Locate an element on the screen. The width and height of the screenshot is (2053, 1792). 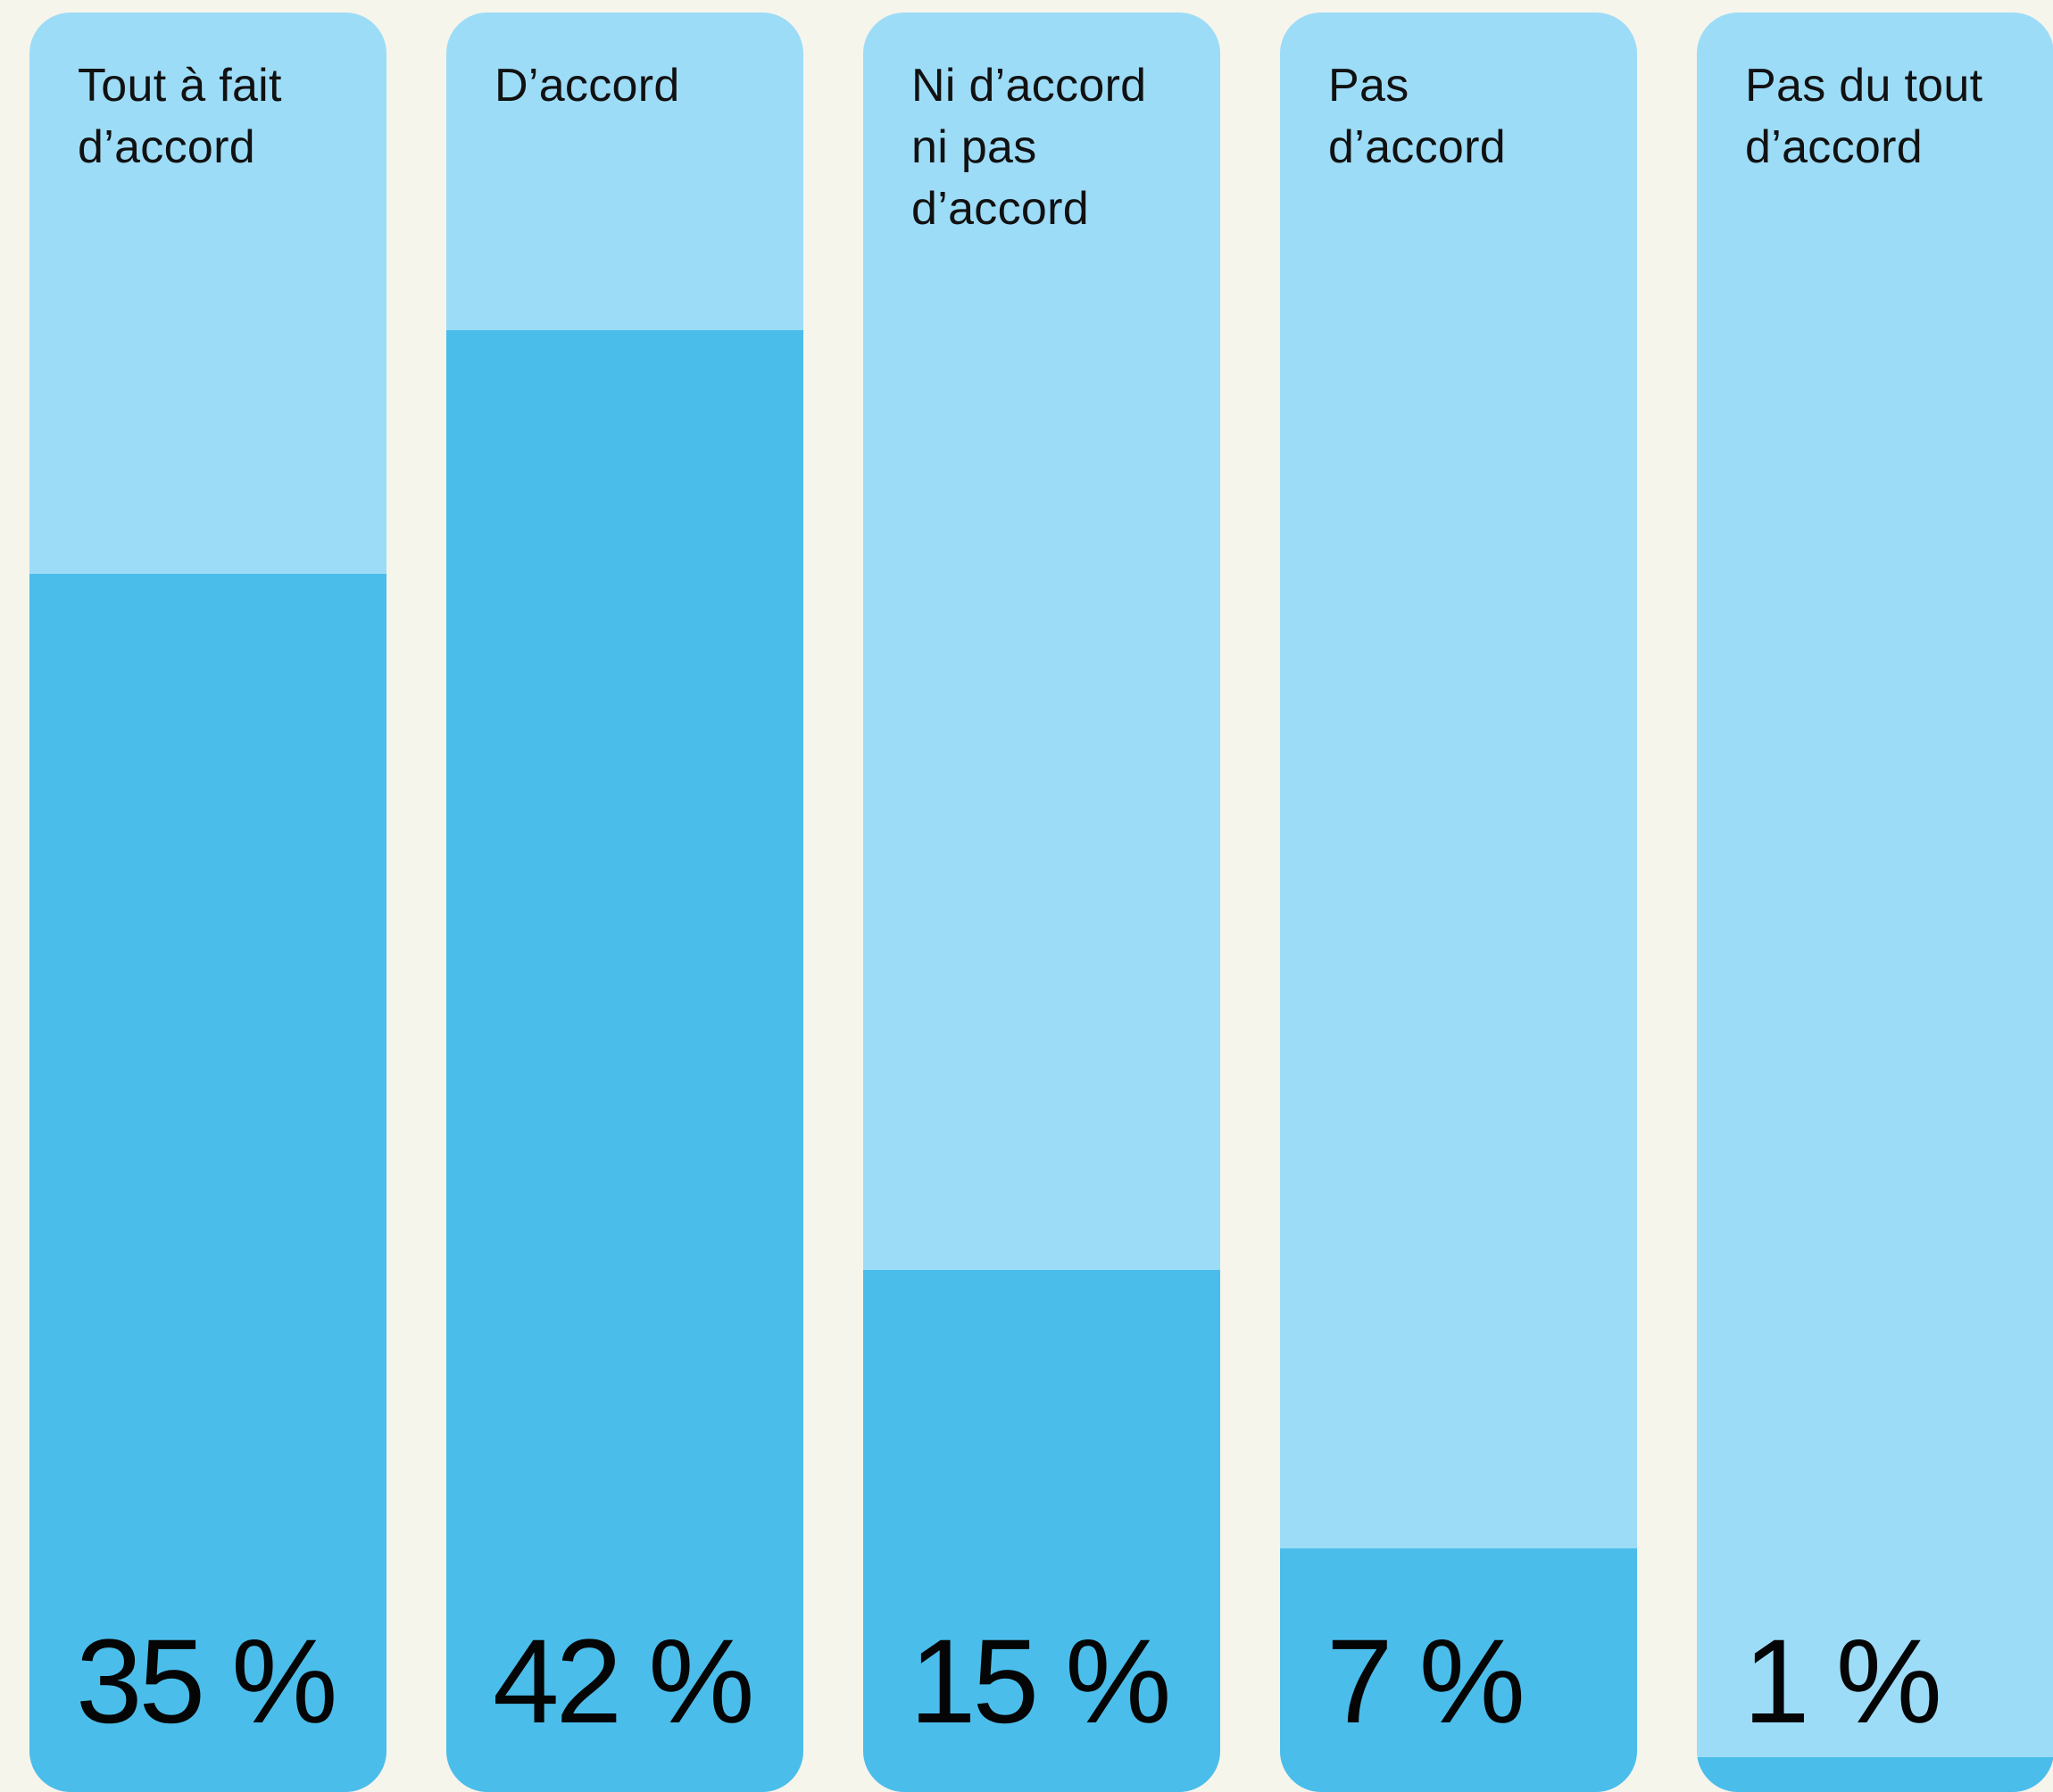
category-label: Tout à fait d’accord is located at coordinates (180, 116).